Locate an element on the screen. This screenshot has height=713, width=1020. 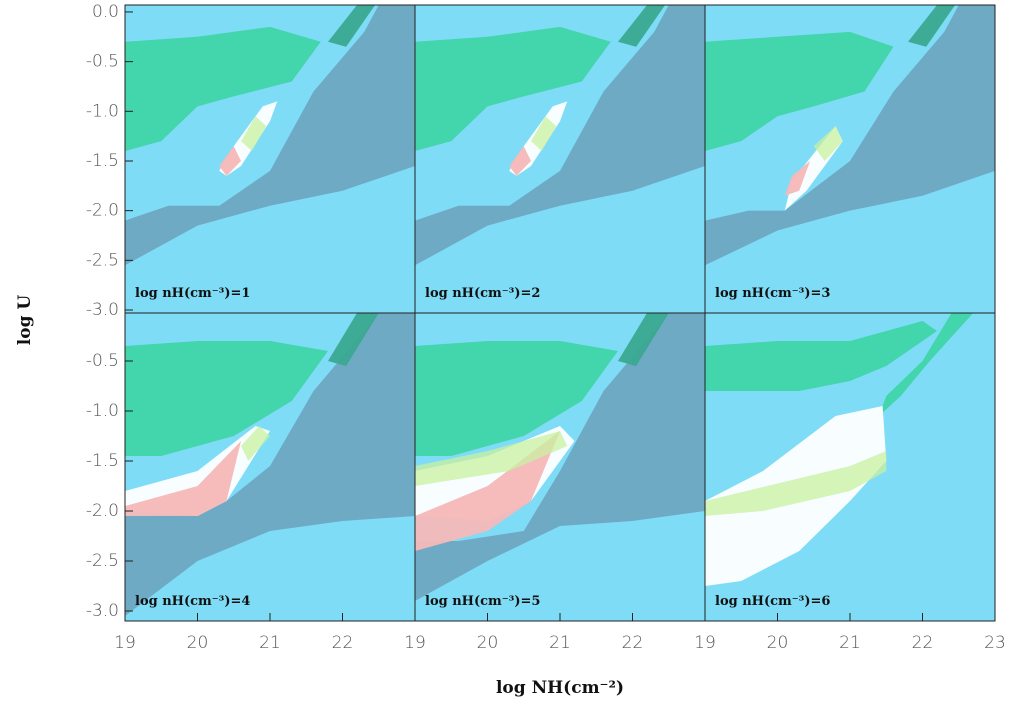
panel-label: log nH(cm⁻³)=3 is located at coordinates (772, 293).